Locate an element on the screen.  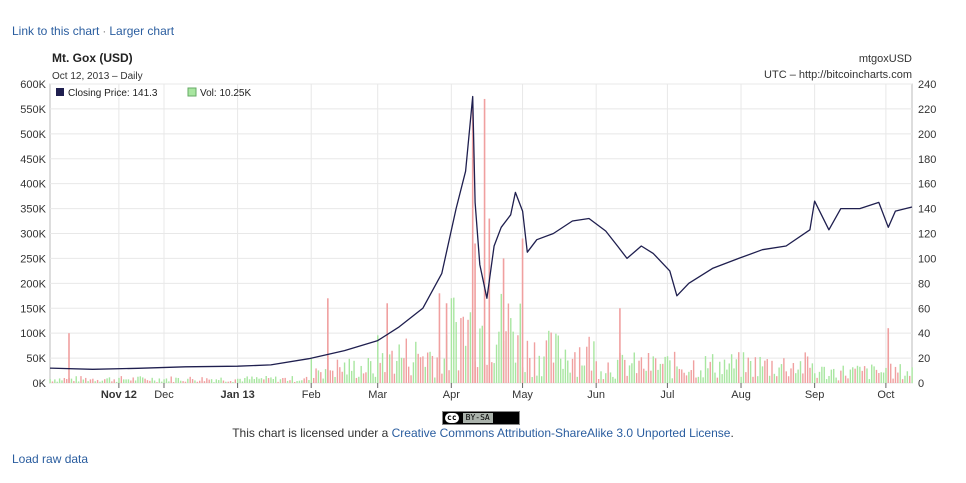
legend-volume-swatch is located at coordinates (192, 92).